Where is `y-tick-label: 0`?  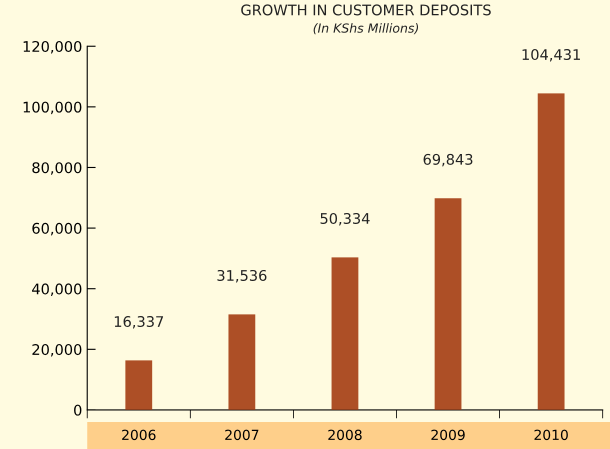 y-tick-label: 0 is located at coordinates (78, 410).